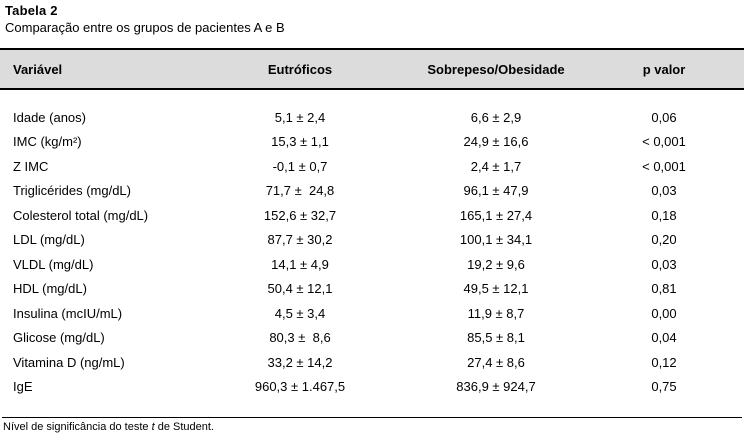 The height and width of the screenshot is (438, 744). What do you see at coordinates (664, 362) in the screenshot?
I see `p-value-cell: 0,12` at bounding box center [664, 362].